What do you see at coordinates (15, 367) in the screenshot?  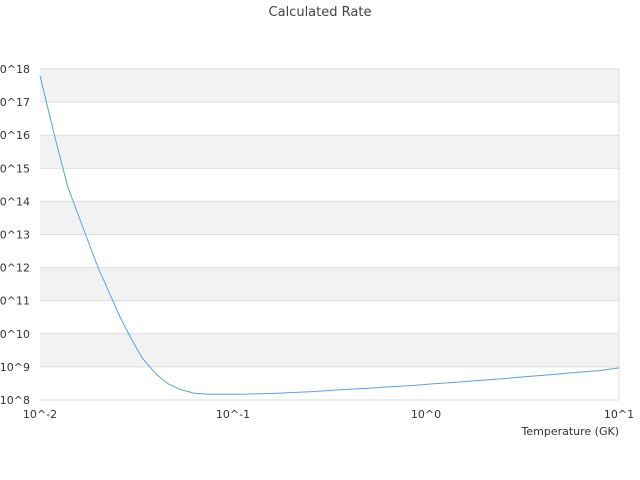 I see `y-tick-label: 10^9` at bounding box center [15, 367].